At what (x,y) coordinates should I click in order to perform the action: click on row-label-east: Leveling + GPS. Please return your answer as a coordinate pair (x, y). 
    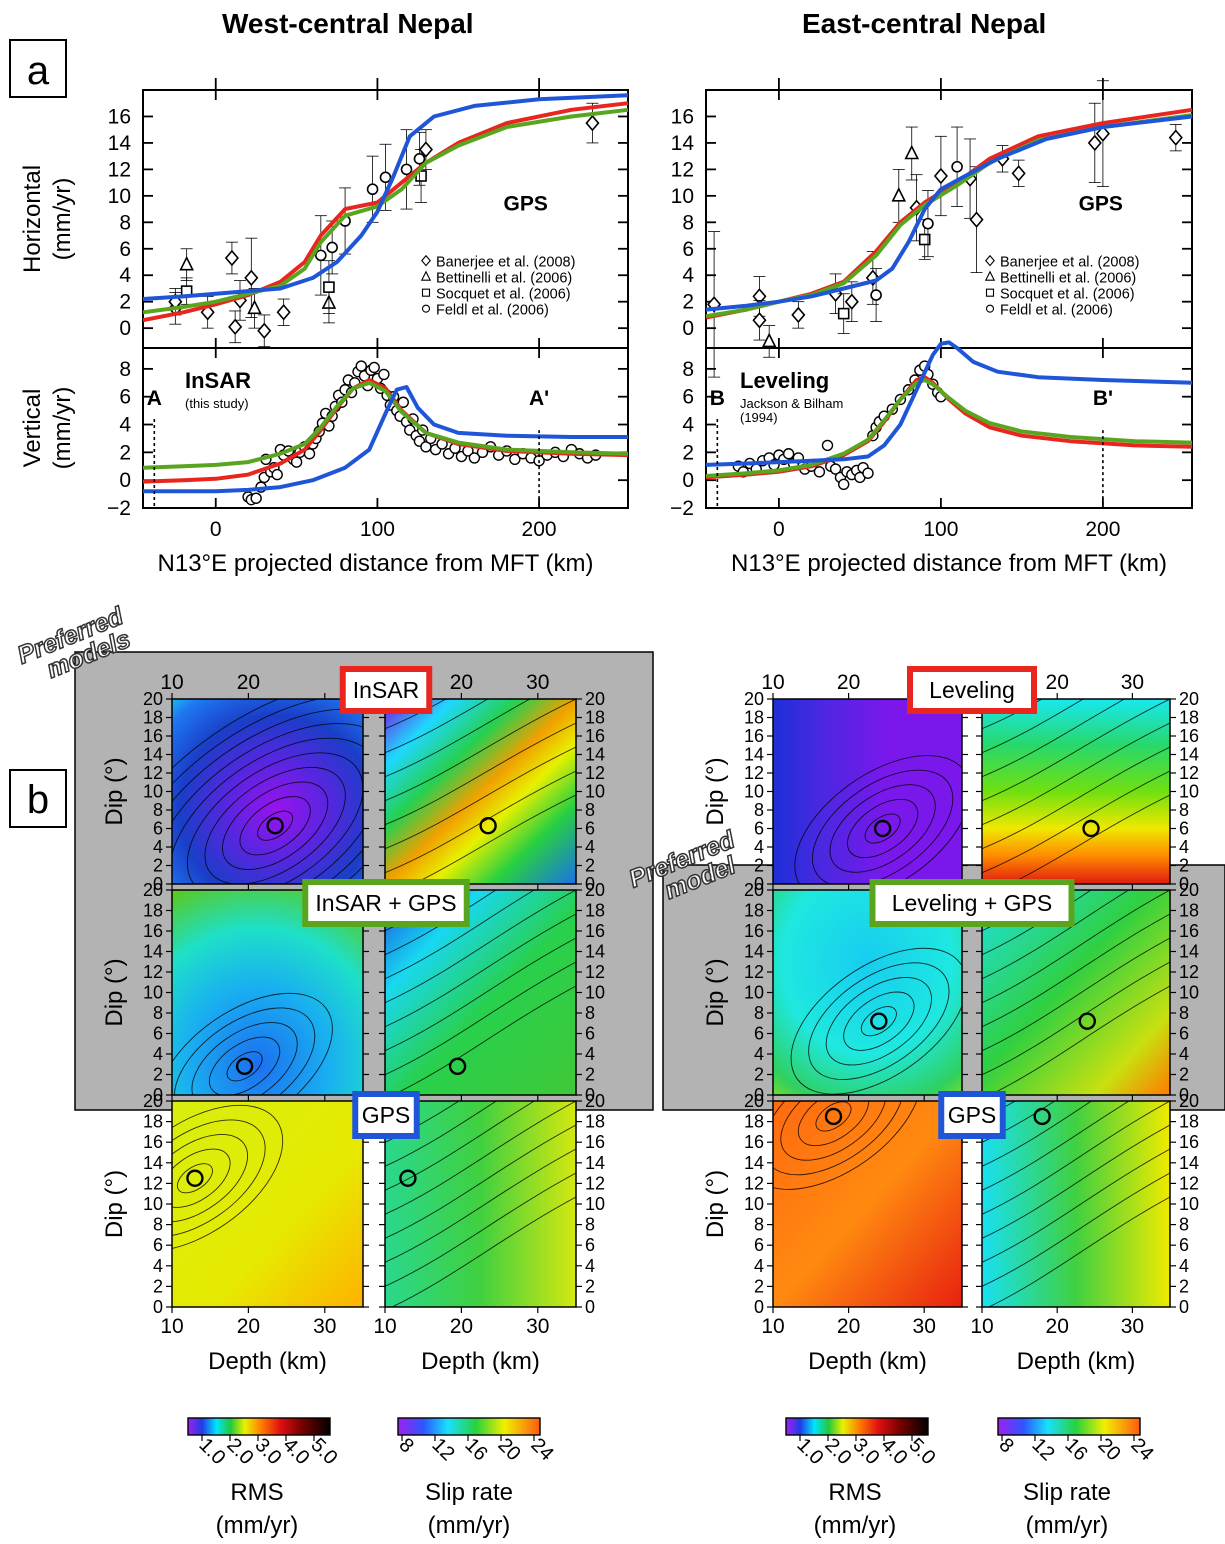
    Looking at the image, I should click on (972, 903).